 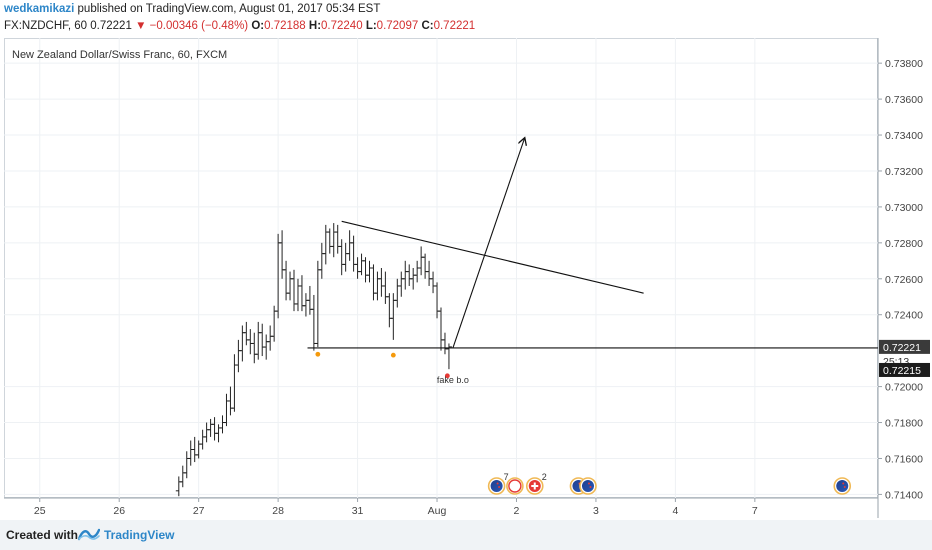 I want to click on trendline, so click(x=492, y=257).